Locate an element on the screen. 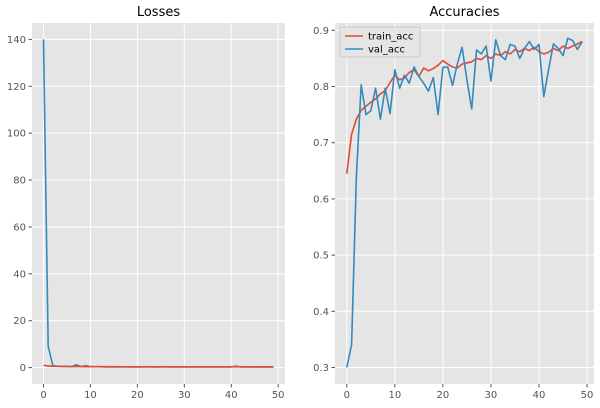  accuracies-x-ticks: 0 10 20 30 40 50 is located at coordinates (469, 392).